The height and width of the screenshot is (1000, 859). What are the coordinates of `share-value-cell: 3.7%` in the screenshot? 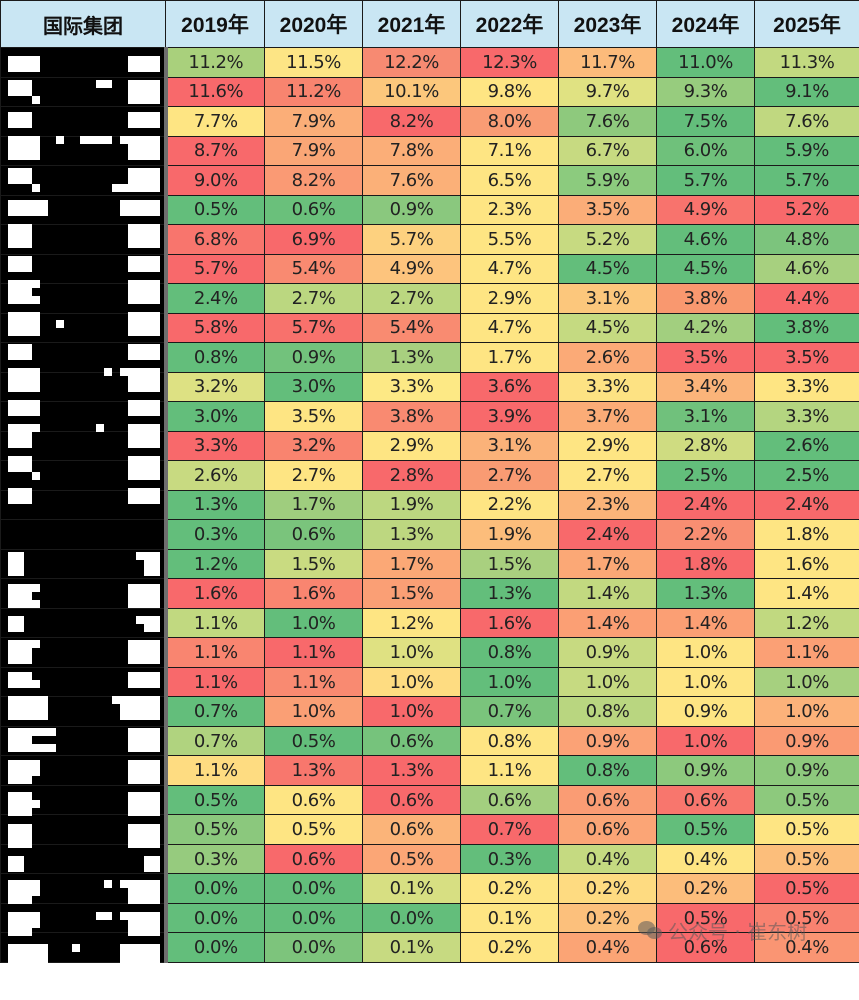 It's located at (608, 417).